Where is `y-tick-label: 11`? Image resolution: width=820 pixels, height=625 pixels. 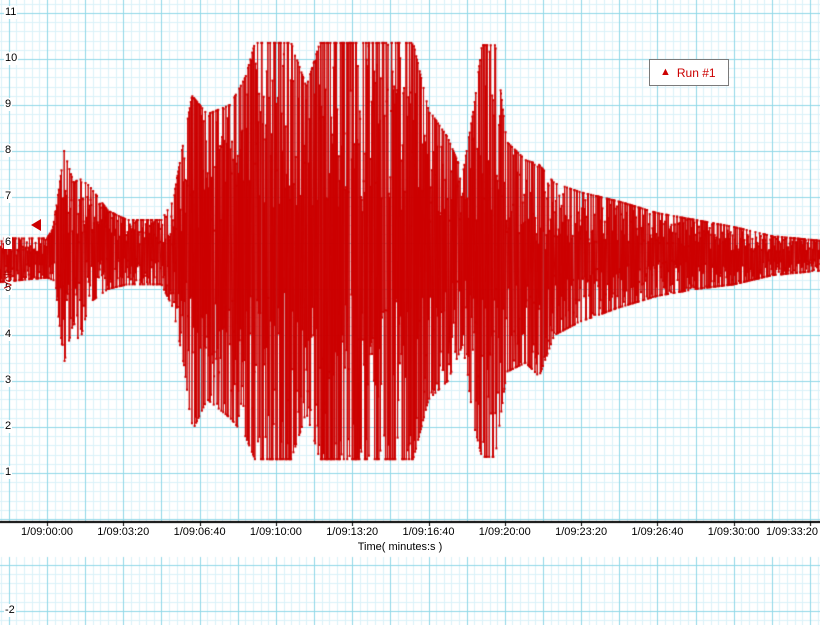
y-tick-label: 11 is located at coordinates (11, 12).